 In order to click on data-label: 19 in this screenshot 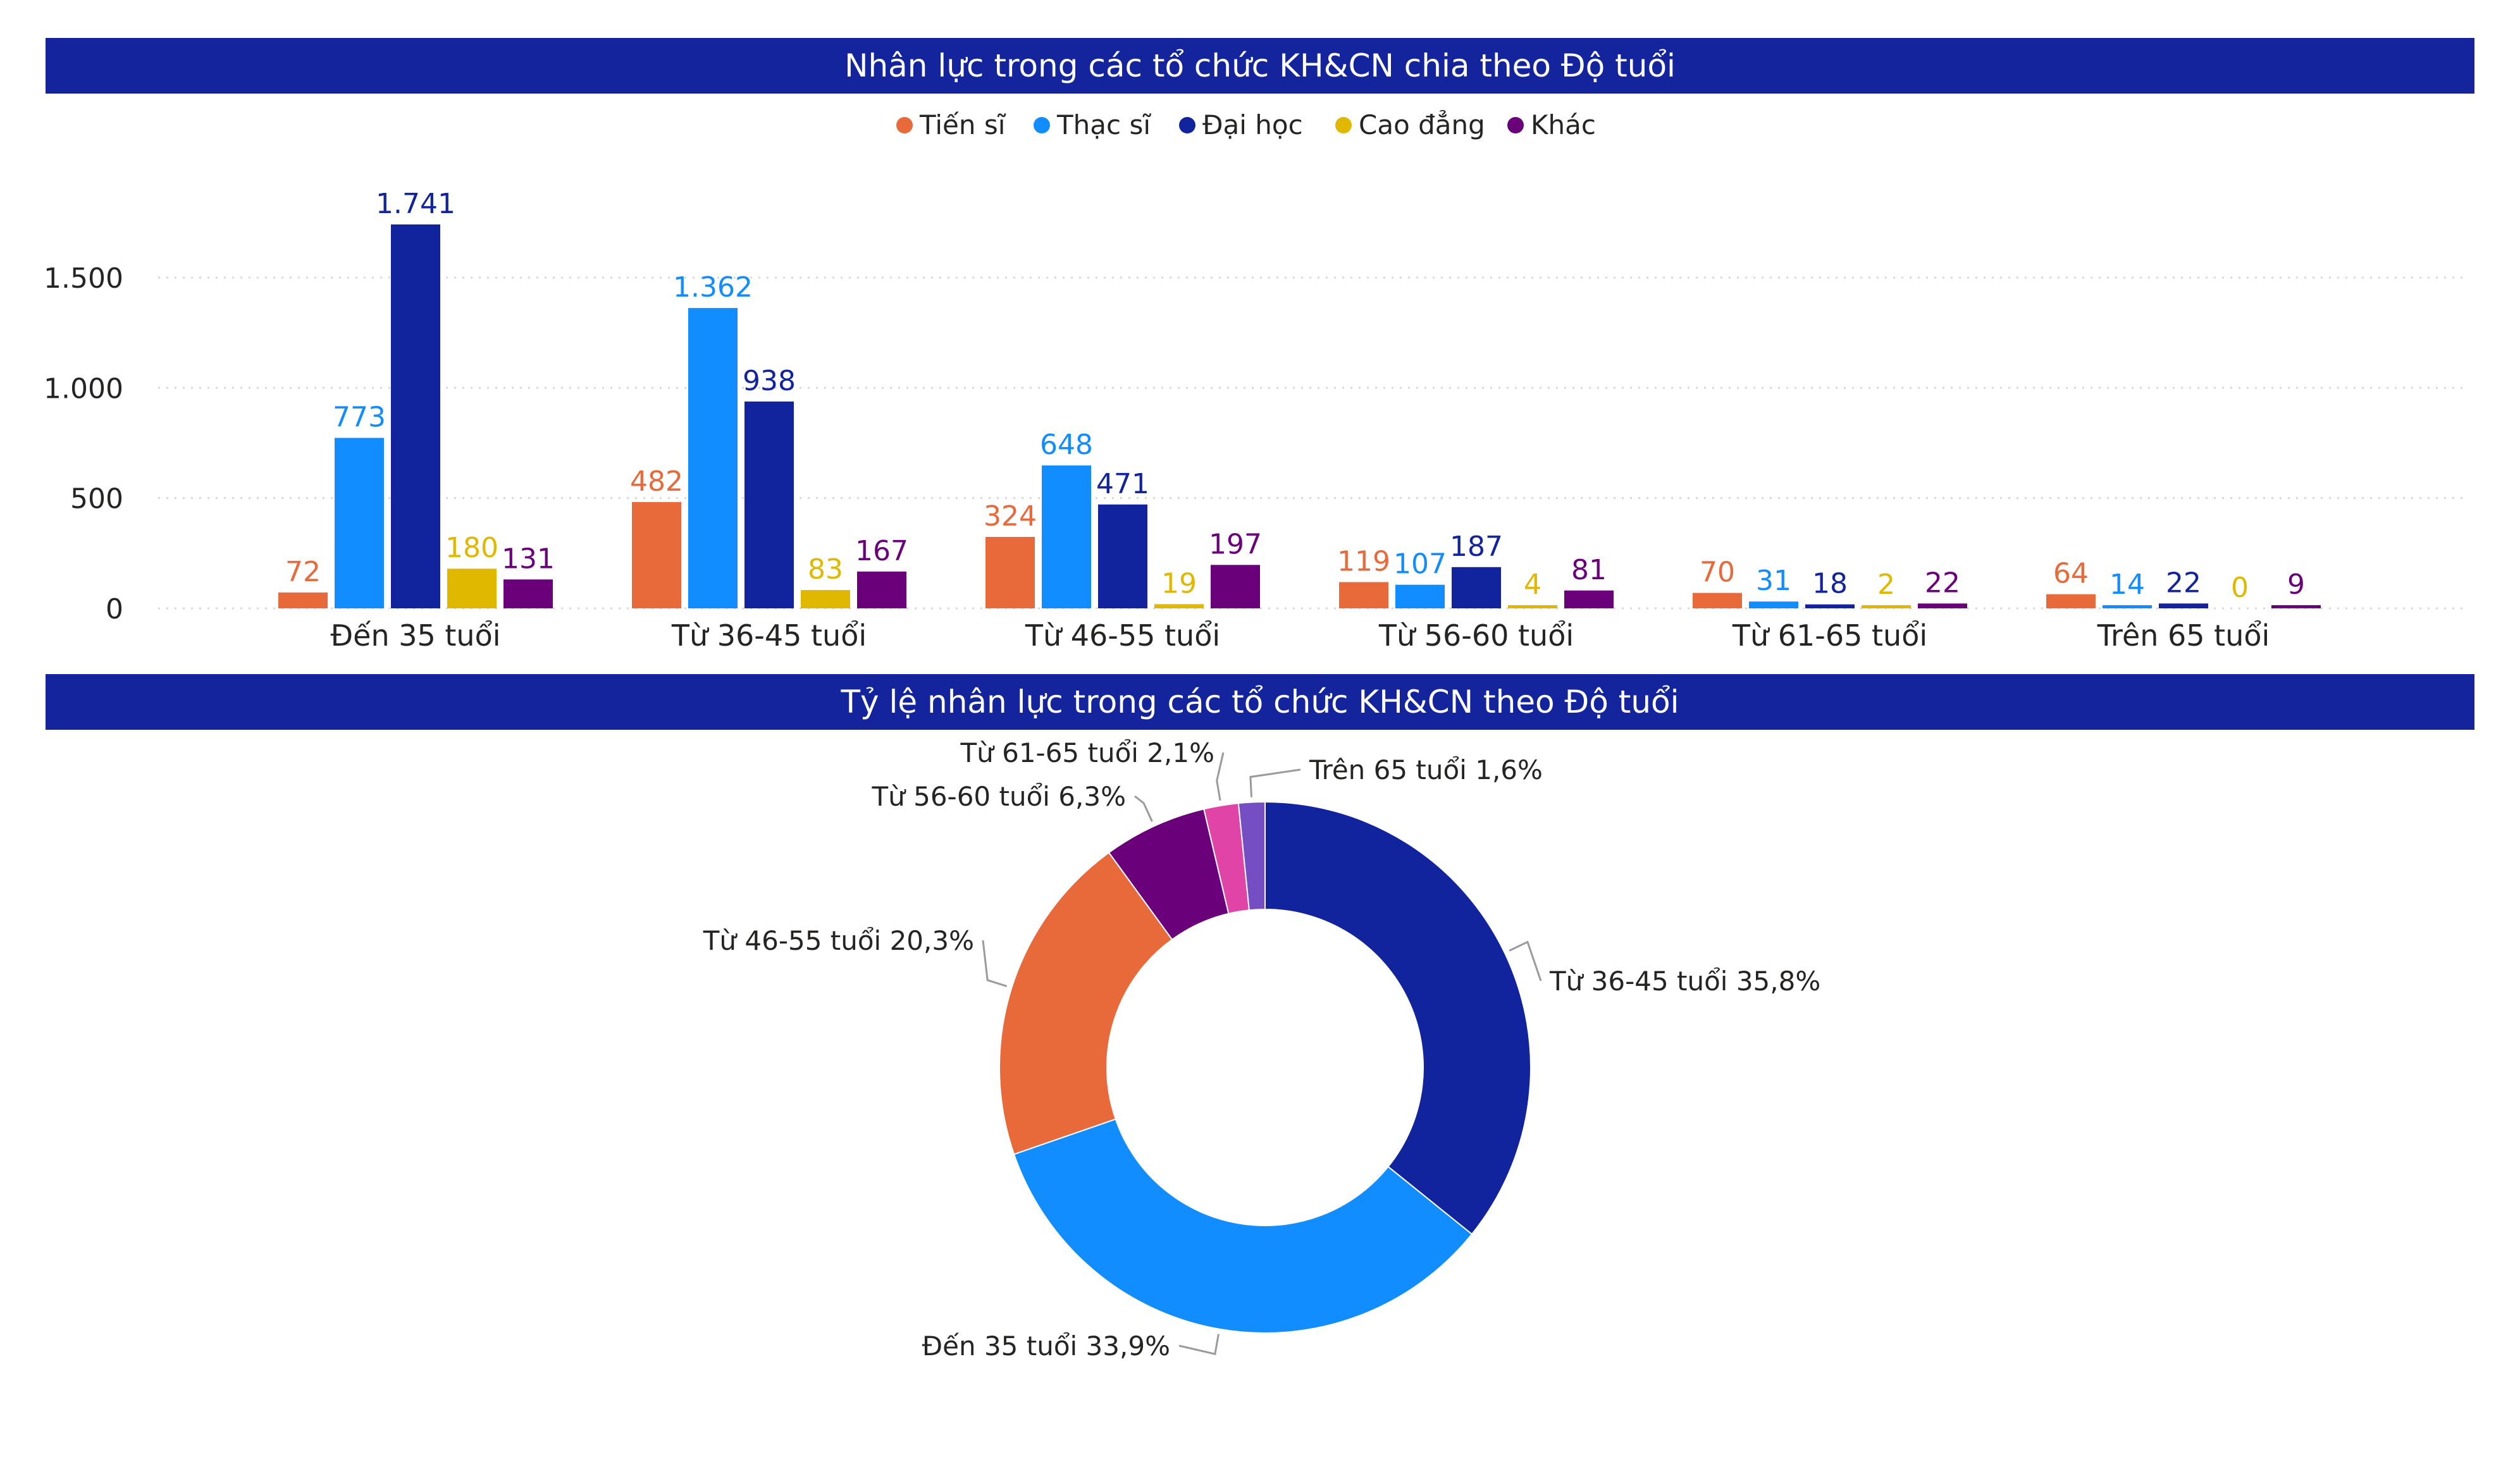, I will do `click(1179, 583)`.